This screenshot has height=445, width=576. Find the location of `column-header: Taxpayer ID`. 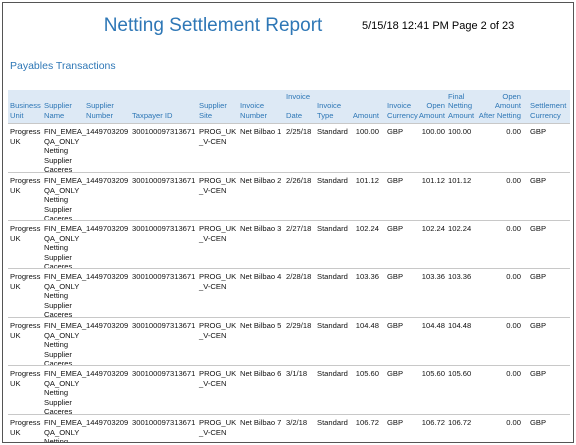

column-header: Taxpayer ID is located at coordinates (152, 115).